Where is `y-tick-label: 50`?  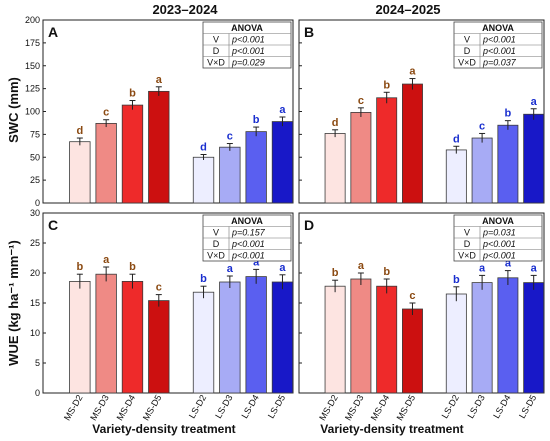 y-tick-label: 50 is located at coordinates (35, 157).